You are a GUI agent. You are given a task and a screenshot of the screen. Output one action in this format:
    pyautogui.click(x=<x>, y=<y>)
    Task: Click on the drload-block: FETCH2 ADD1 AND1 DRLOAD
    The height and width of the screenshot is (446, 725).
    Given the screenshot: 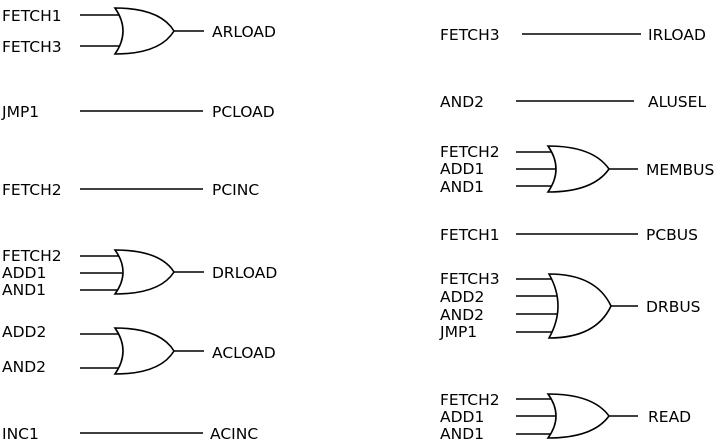 What is the action you would take?
    pyautogui.click(x=139, y=273)
    